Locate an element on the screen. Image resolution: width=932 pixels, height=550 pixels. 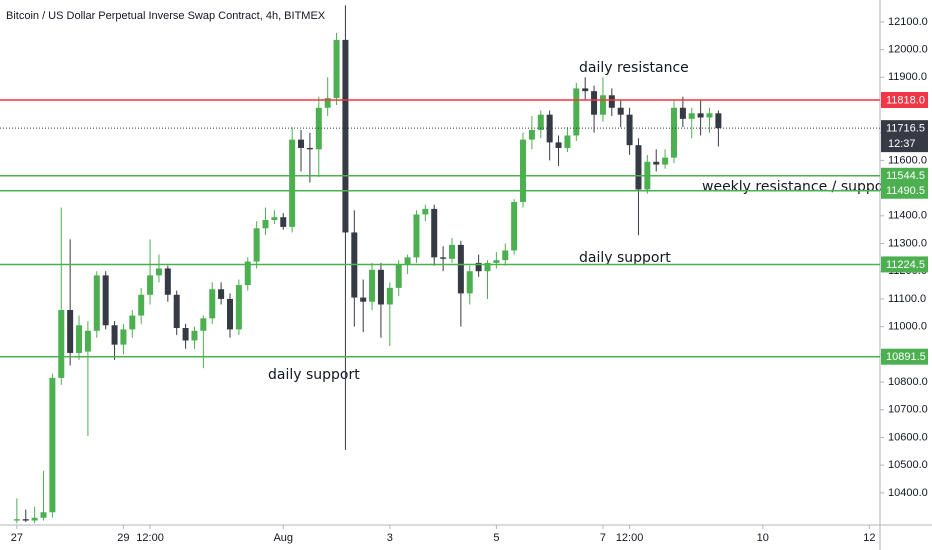
y-tick-label: 11100.0 is located at coordinates (907, 299).